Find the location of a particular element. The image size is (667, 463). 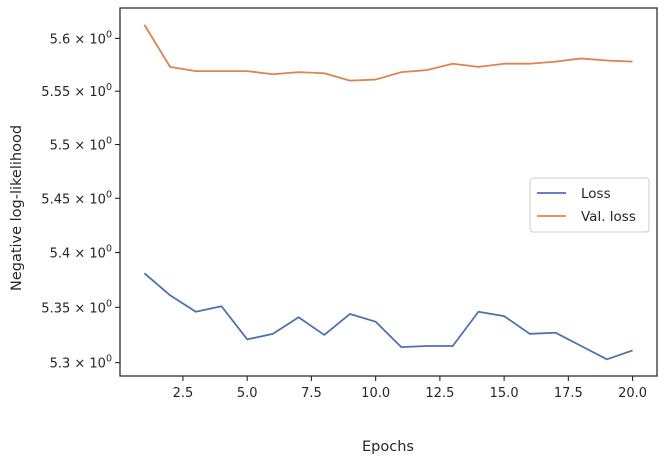

x-tick-label: 2.5 is located at coordinates (183, 393).